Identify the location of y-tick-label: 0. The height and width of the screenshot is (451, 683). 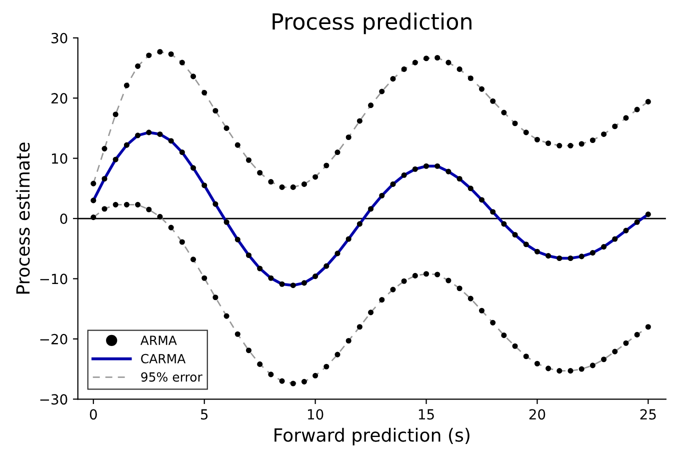
(64, 218).